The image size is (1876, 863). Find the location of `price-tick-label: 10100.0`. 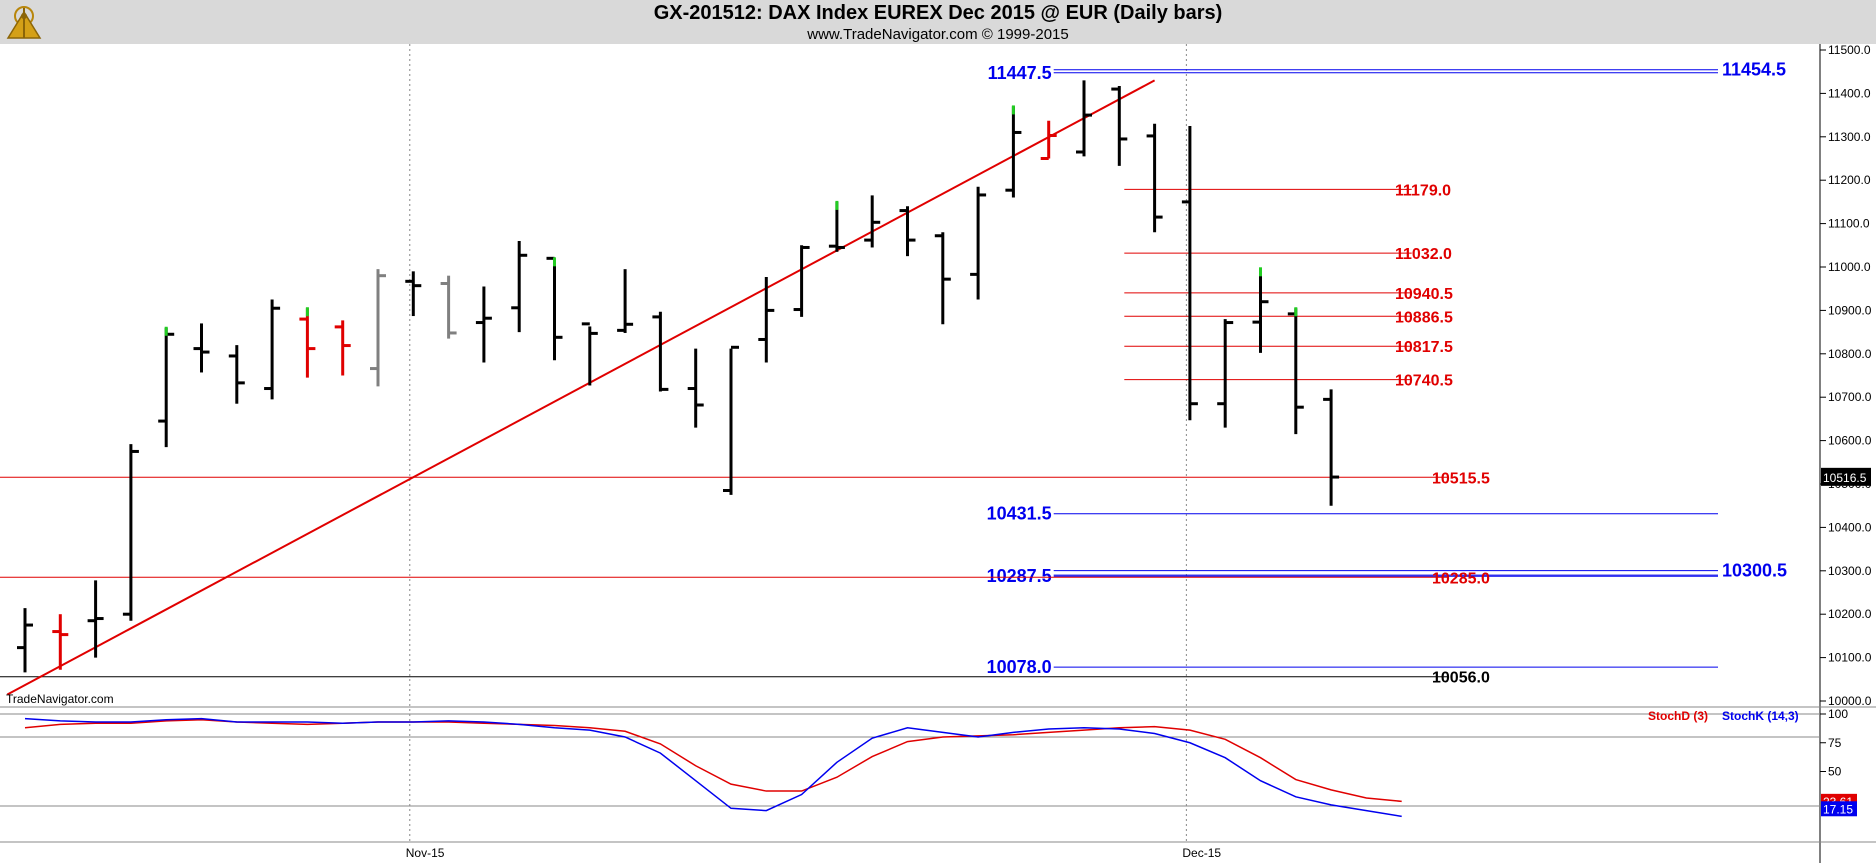

price-tick-label: 10100.0 is located at coordinates (1850, 658).